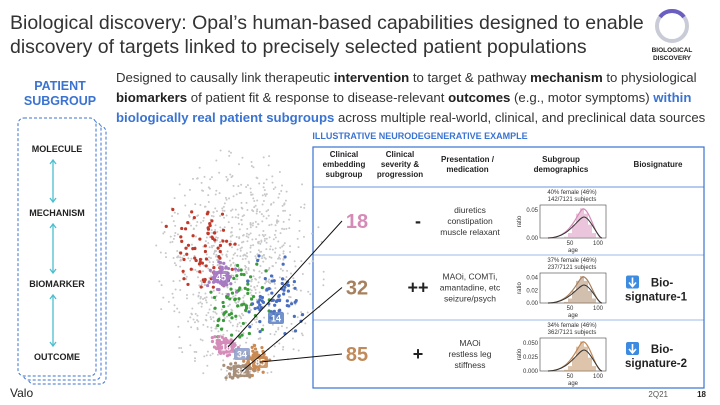  What do you see at coordinates (479, 97) in the screenshot?
I see `text-run: outcomes` at bounding box center [479, 97].